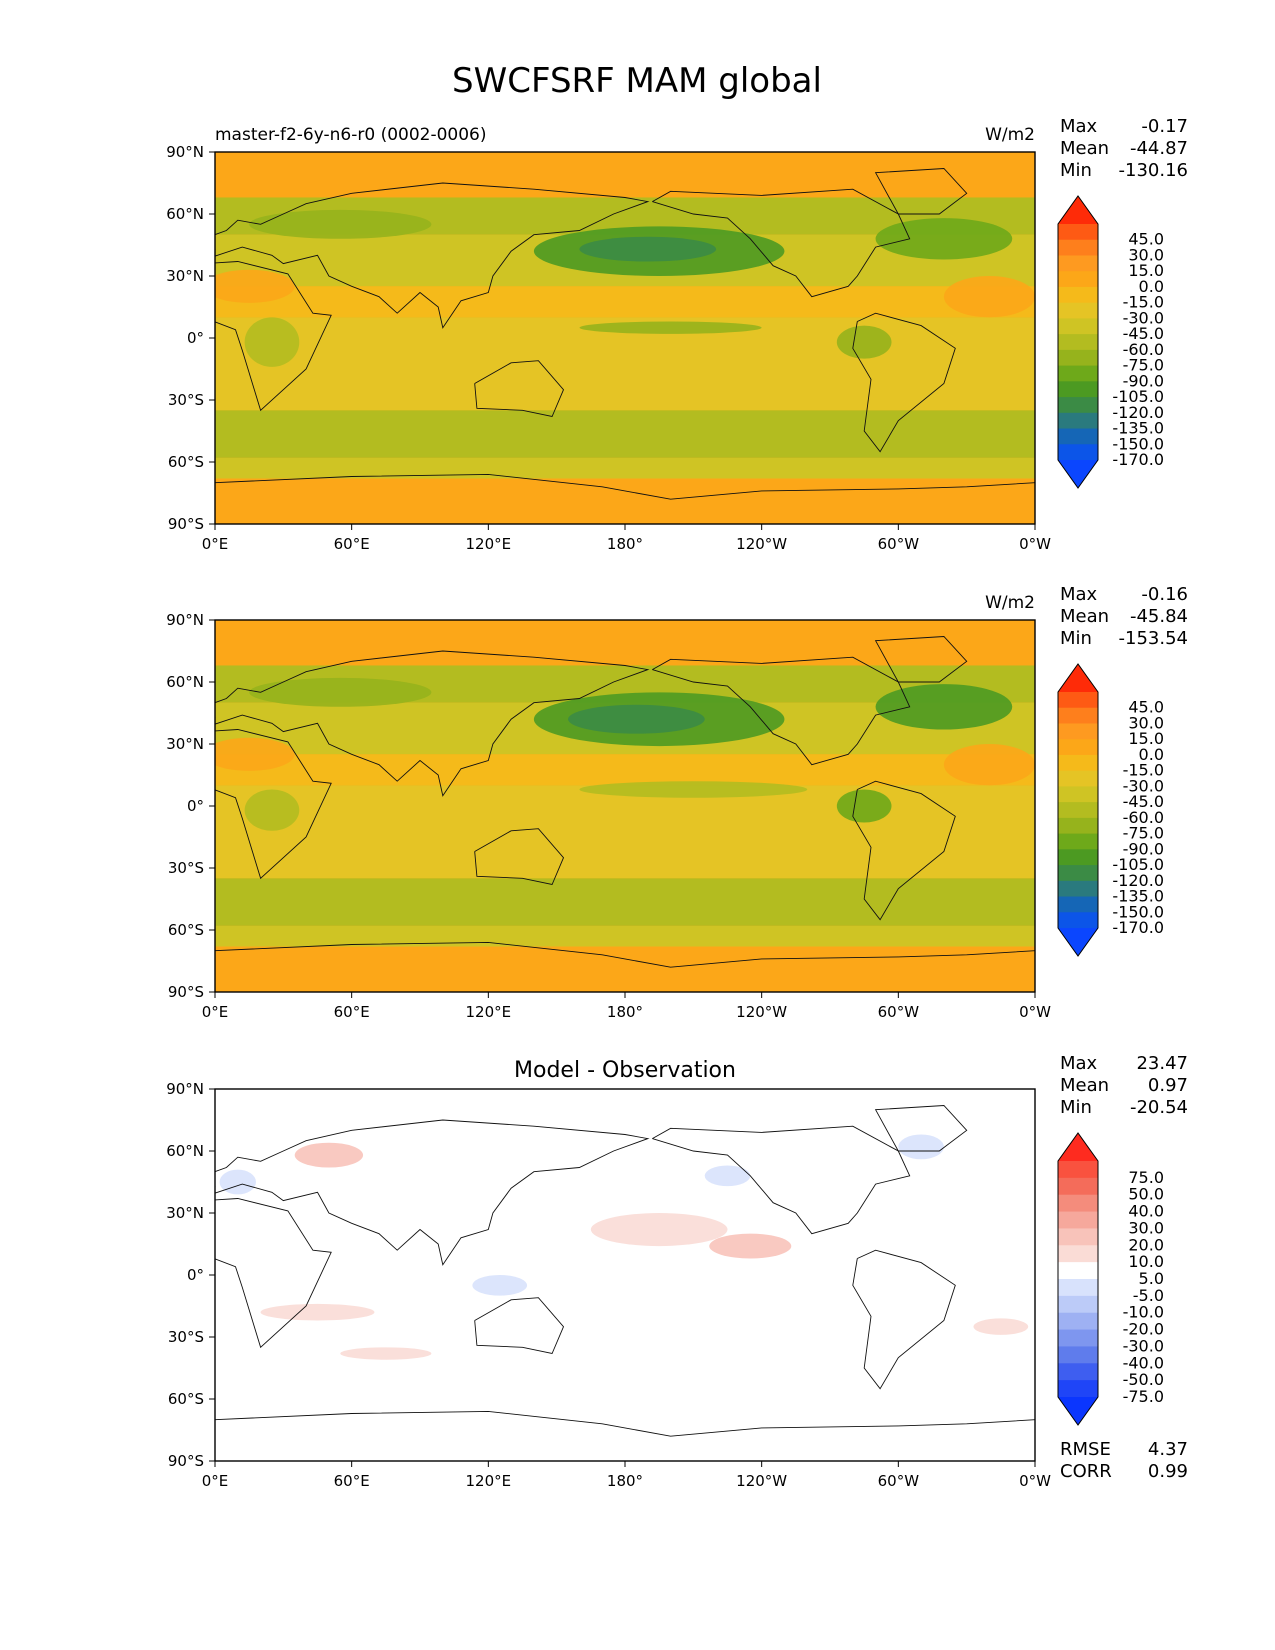  I want to click on colorbar-tick-label: -170.0, so click(1138, 459).